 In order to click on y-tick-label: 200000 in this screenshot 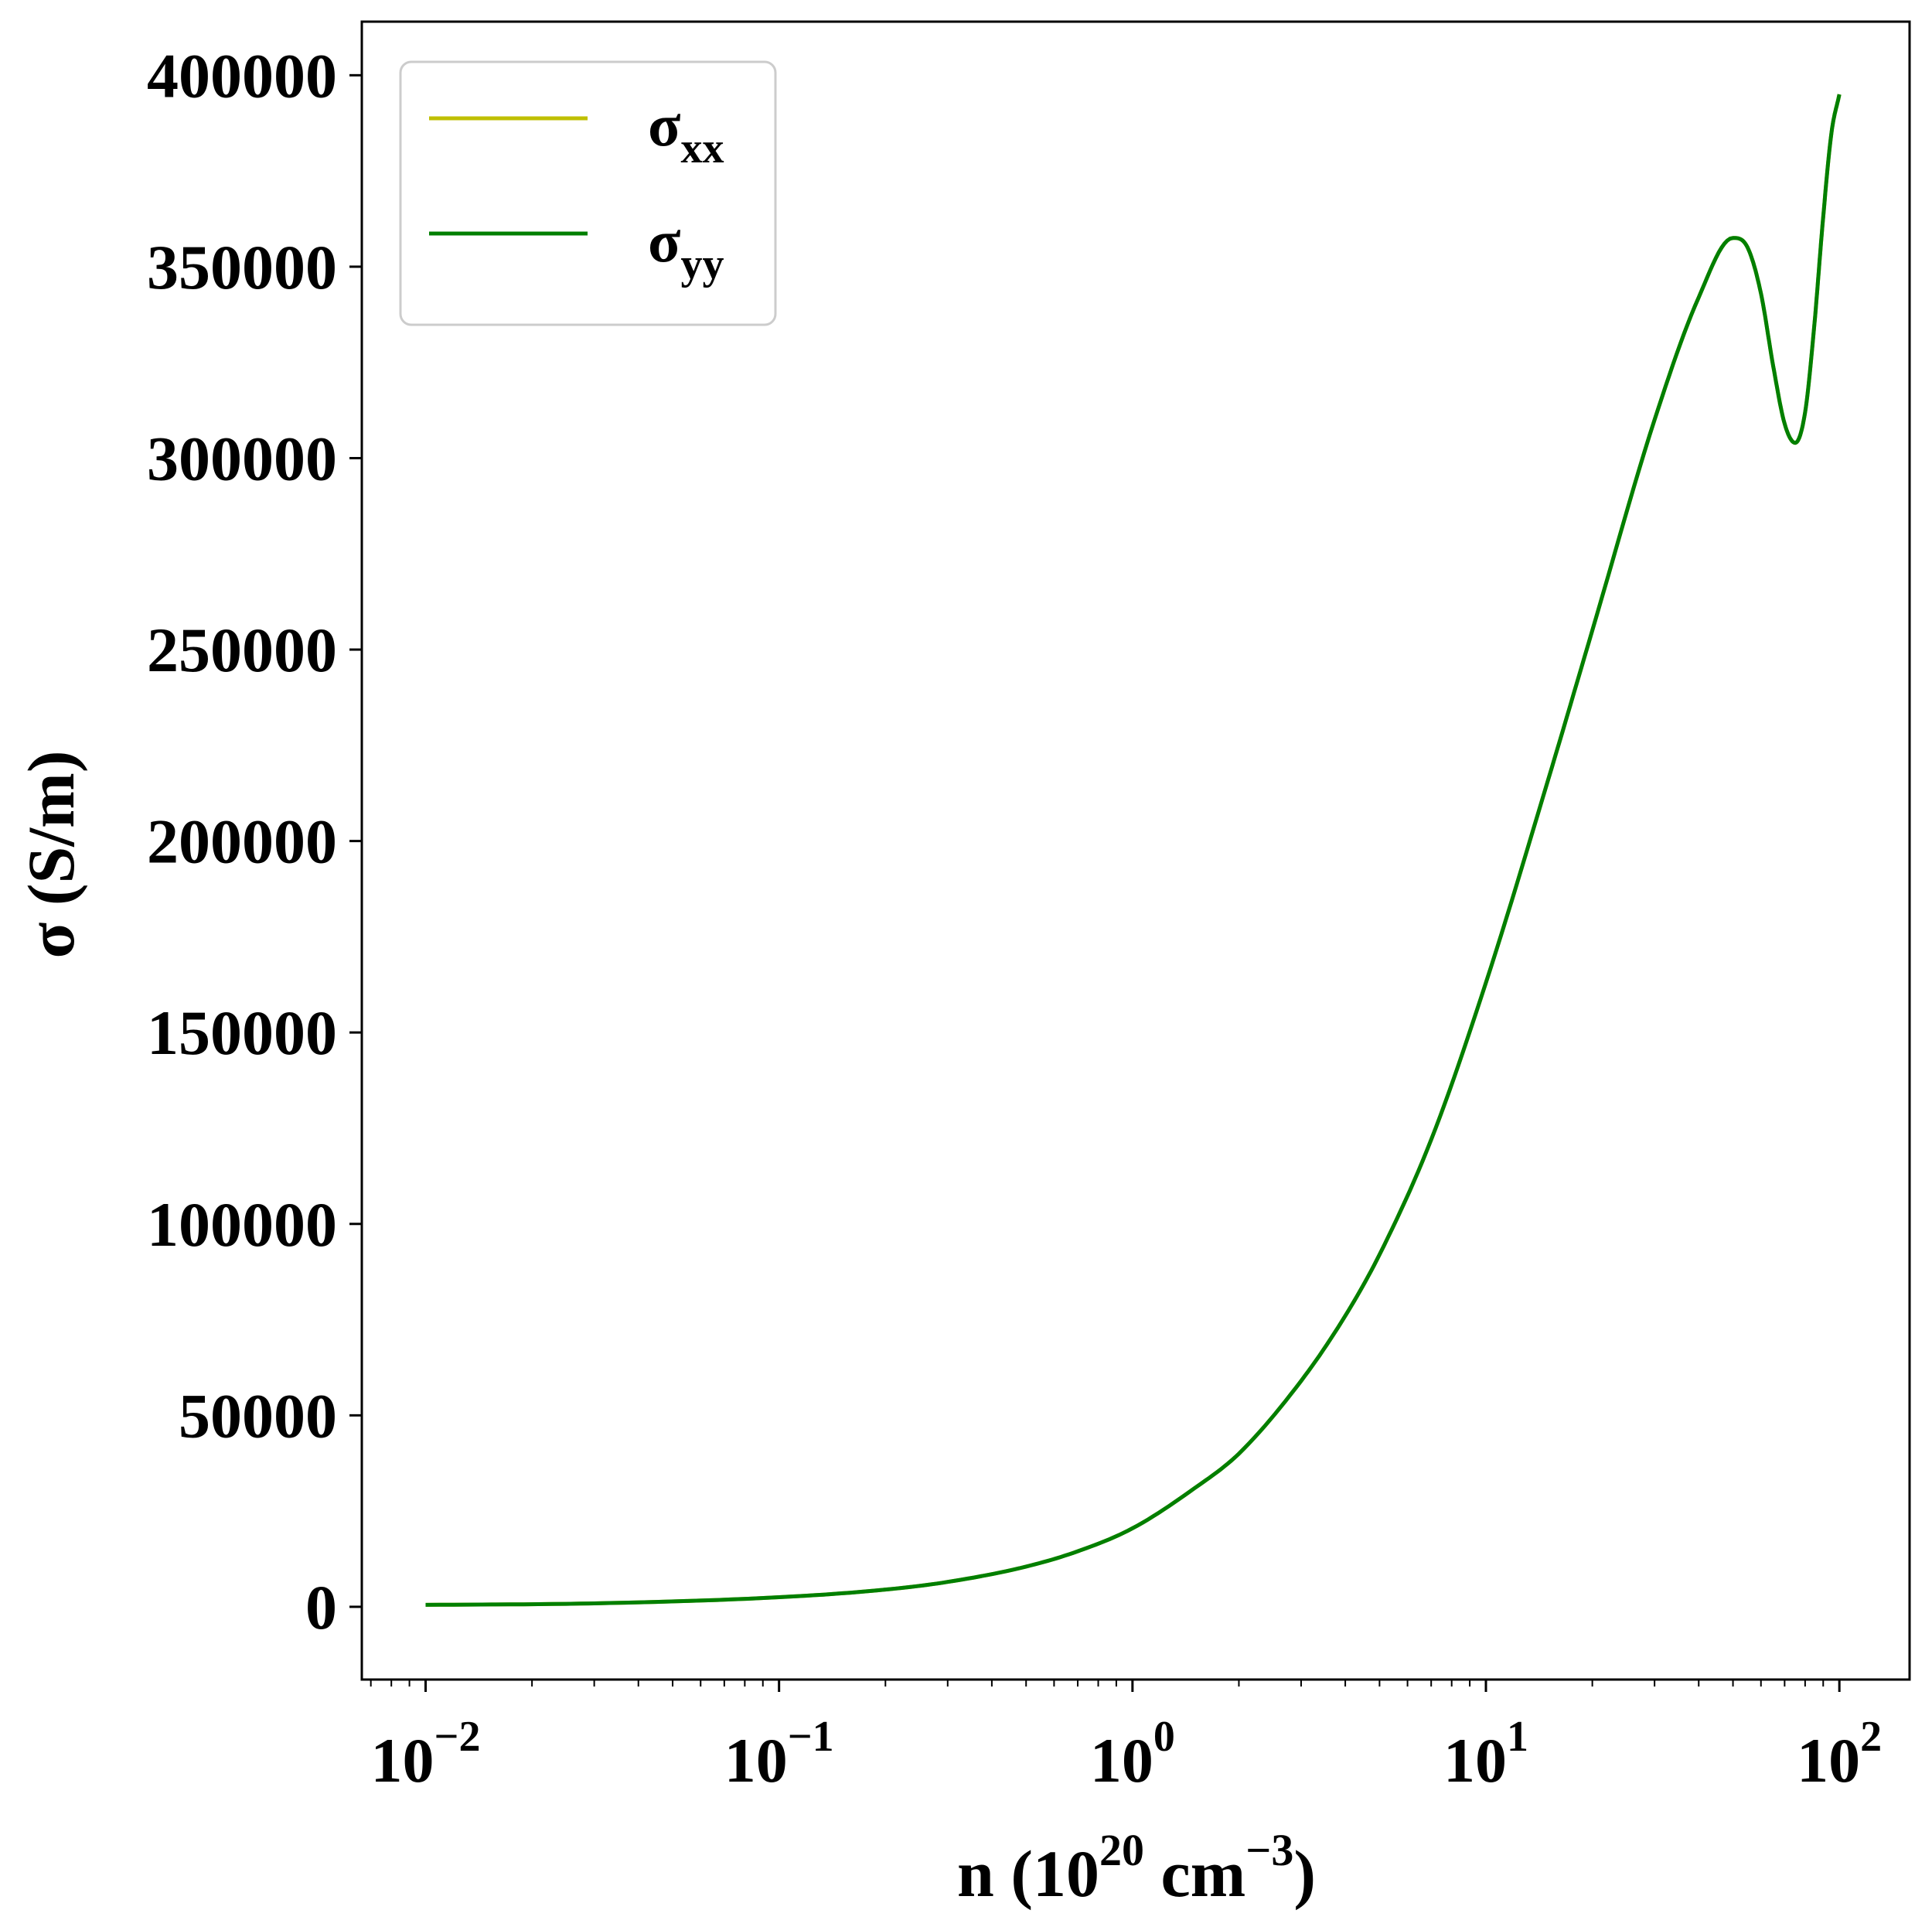, I will do `click(242, 842)`.